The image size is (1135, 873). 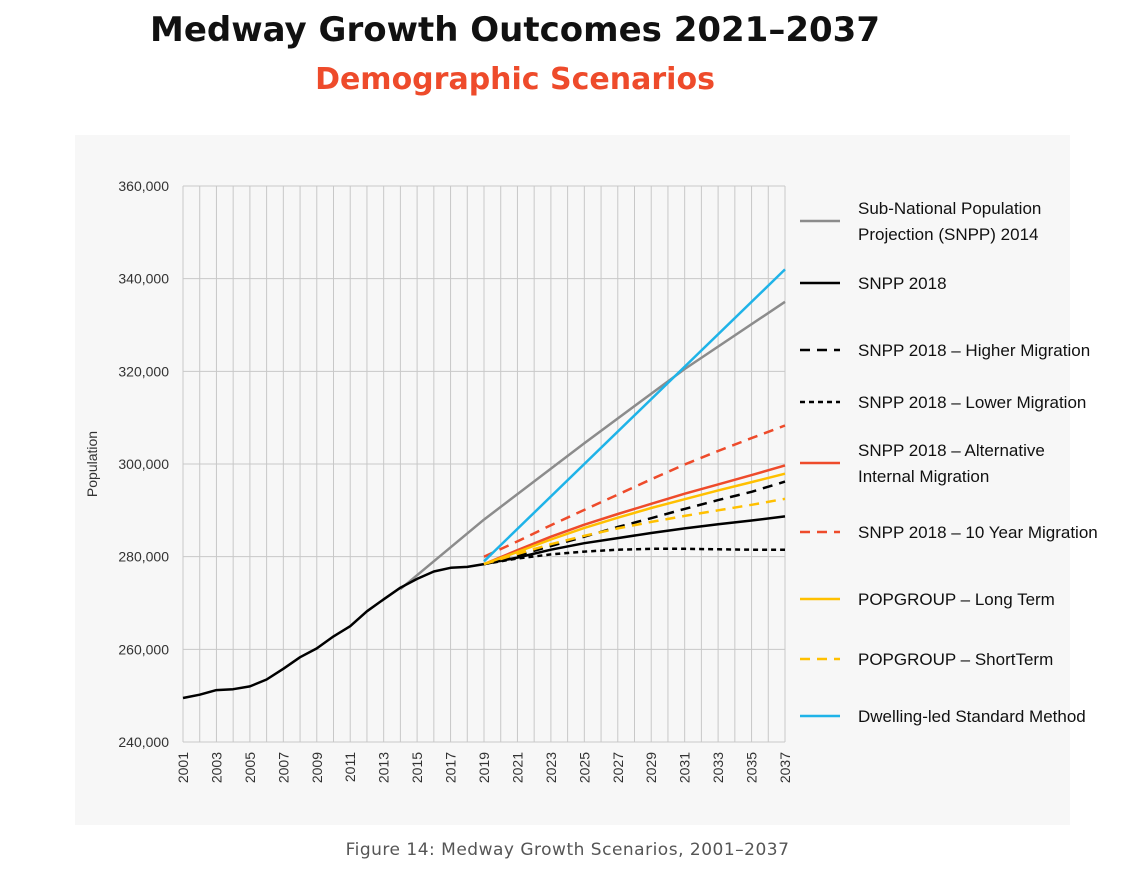 What do you see at coordinates (143, 186) in the screenshot?
I see `y-tick-label: 360,000` at bounding box center [143, 186].